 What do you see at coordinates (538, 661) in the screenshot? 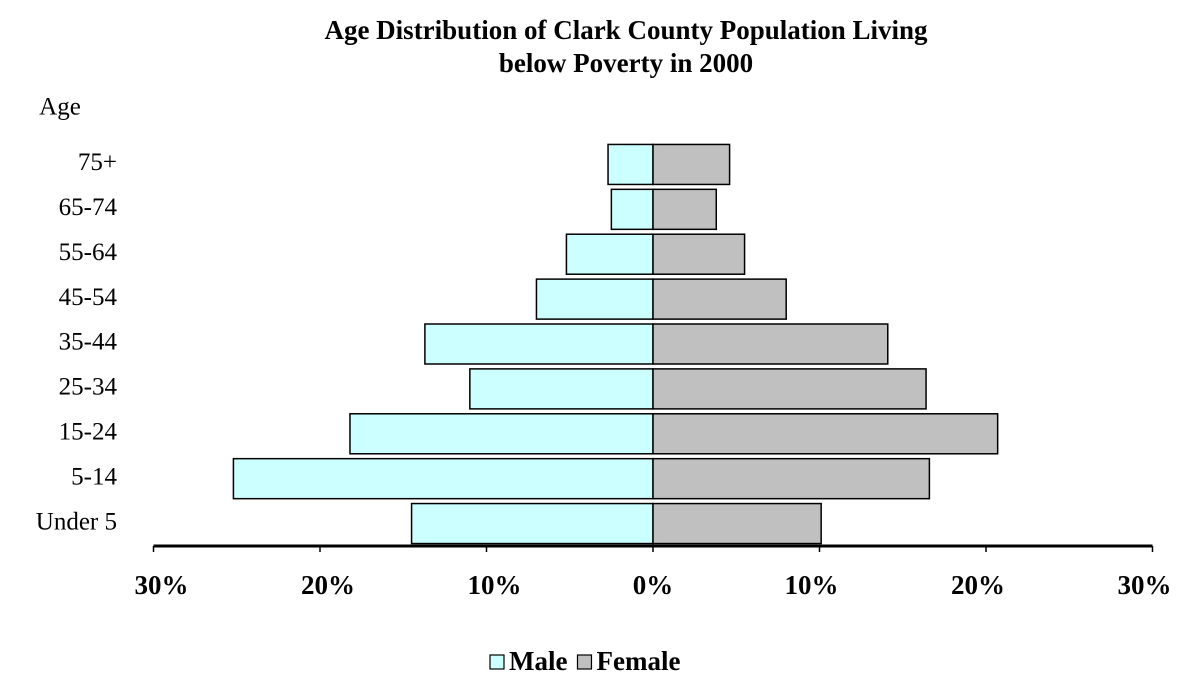
I see `legend-label: Male` at bounding box center [538, 661].